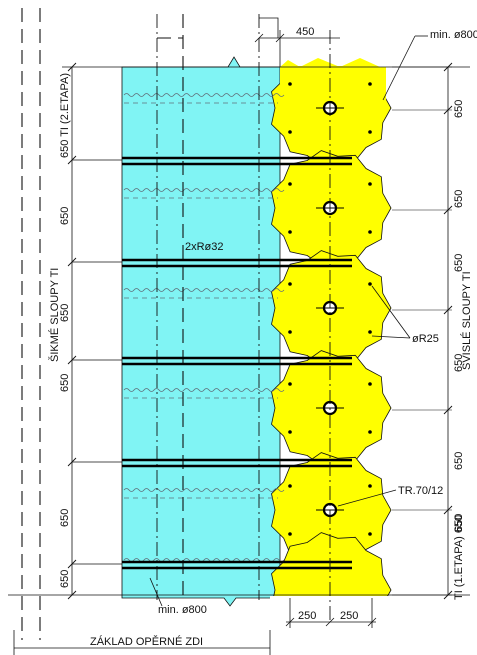  Describe the element at coordinates (422, 331) in the screenshot. I see `right-dimension-ticks` at that location.